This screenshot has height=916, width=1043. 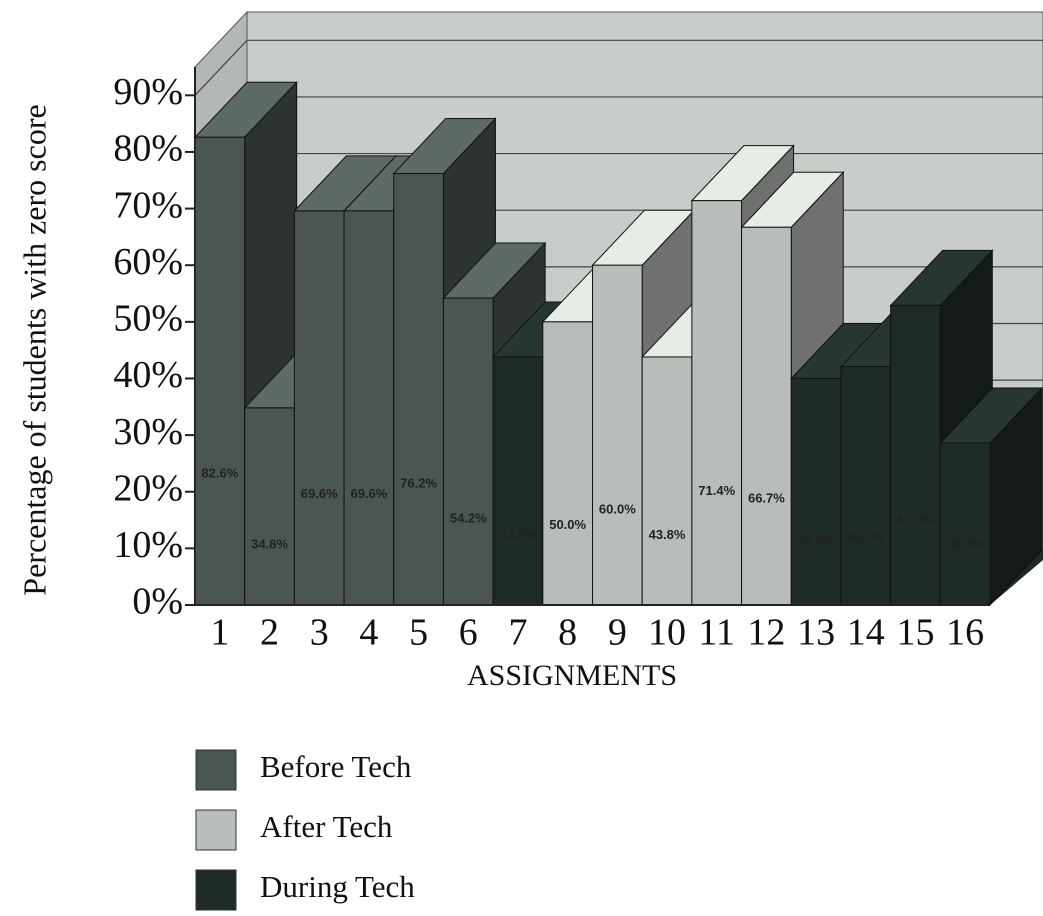 I want to click on y-tick-label: 80%, so click(x=148, y=149).